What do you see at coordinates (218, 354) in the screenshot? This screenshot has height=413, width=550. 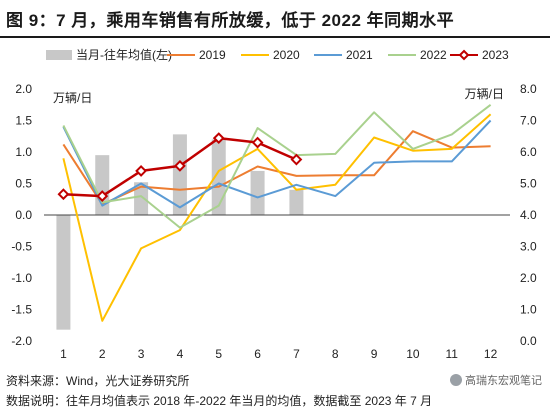 I see `x-tick-label: 5` at bounding box center [218, 354].